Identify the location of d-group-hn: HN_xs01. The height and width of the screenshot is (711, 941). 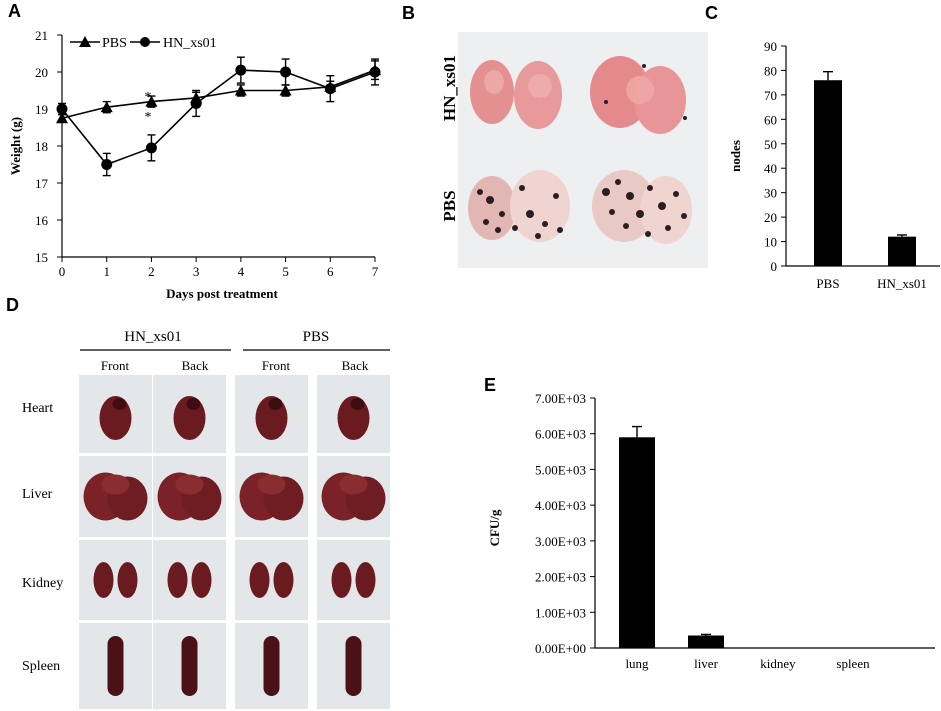
(153, 337).